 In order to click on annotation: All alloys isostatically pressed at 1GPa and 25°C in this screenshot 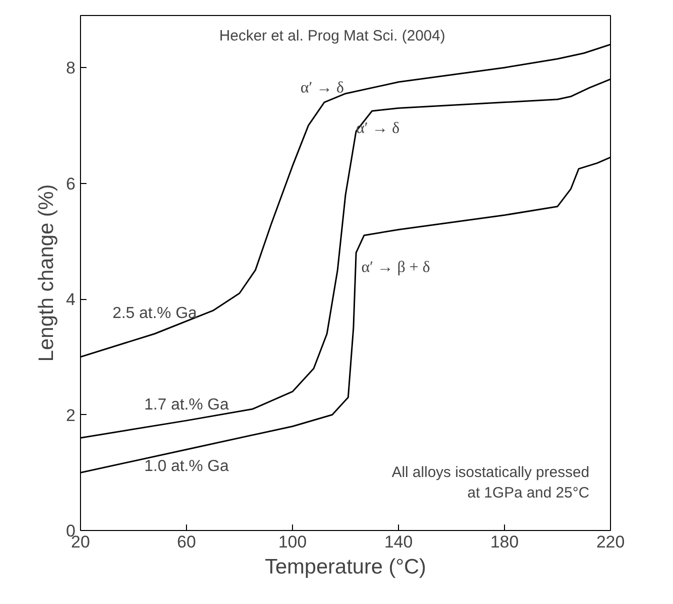, I will do `click(491, 483)`.